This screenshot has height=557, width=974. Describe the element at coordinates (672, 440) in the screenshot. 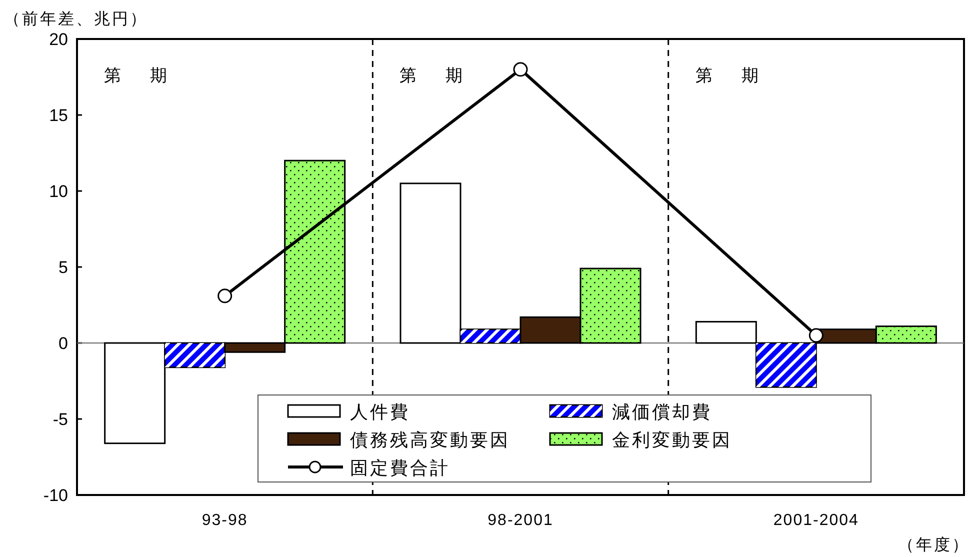

I see `legend-label: 金利変動要因` at that location.